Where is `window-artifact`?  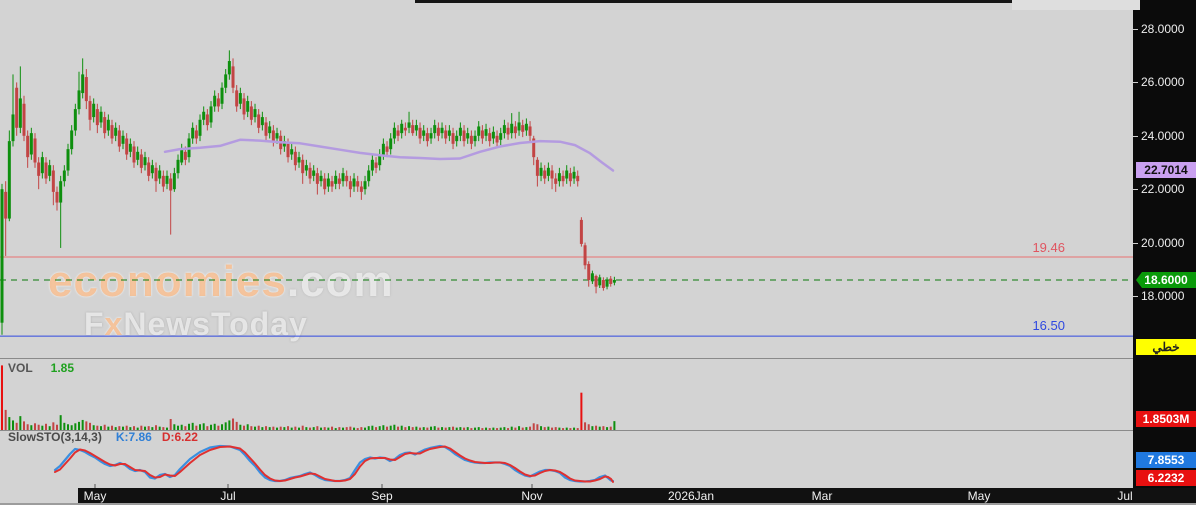
window-artifact is located at coordinates (1076, 5).